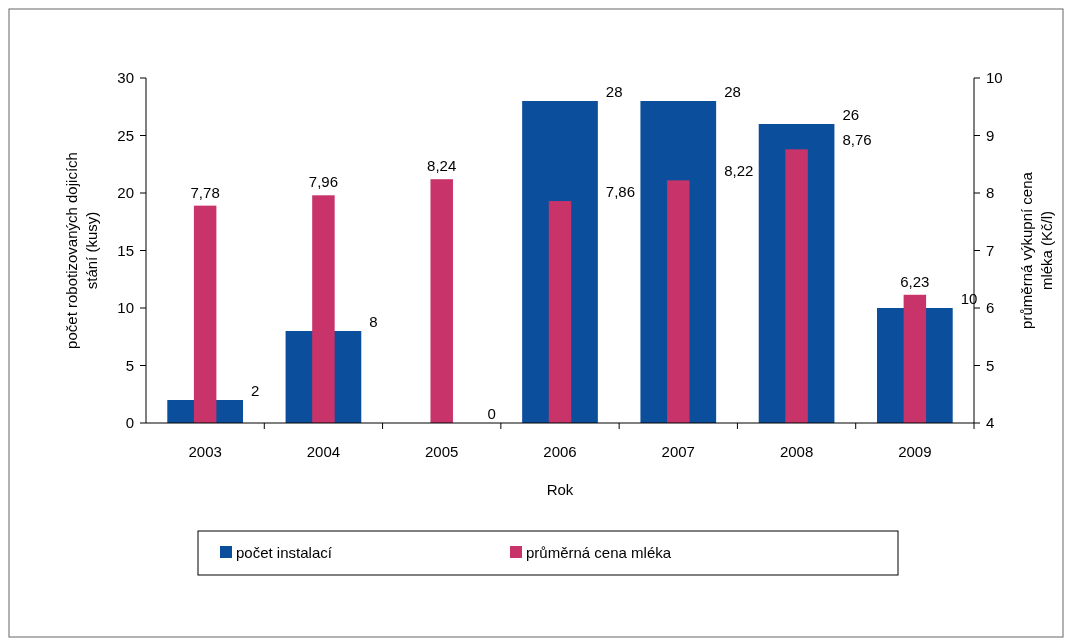 Image resolution: width=1072 pixels, height=644 pixels. Describe the element at coordinates (81, 250) in the screenshot. I see `y-axis-title: počet robotizovaných dojicích stání (kusy)` at that location.